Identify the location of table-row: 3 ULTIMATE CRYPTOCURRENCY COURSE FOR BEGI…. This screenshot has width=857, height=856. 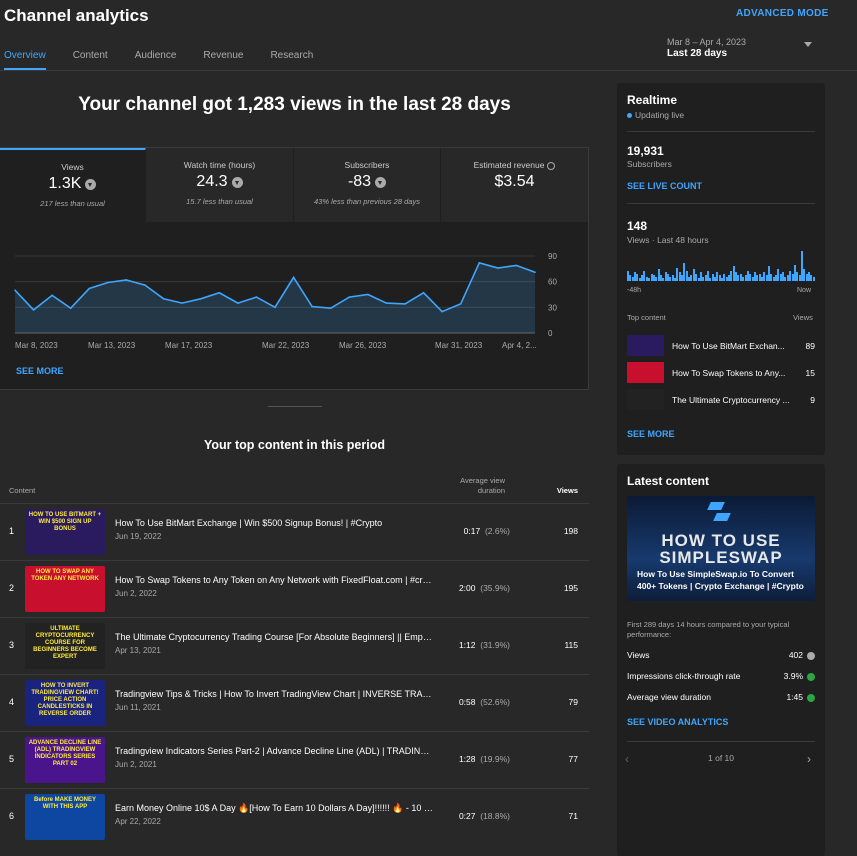
(294, 645).